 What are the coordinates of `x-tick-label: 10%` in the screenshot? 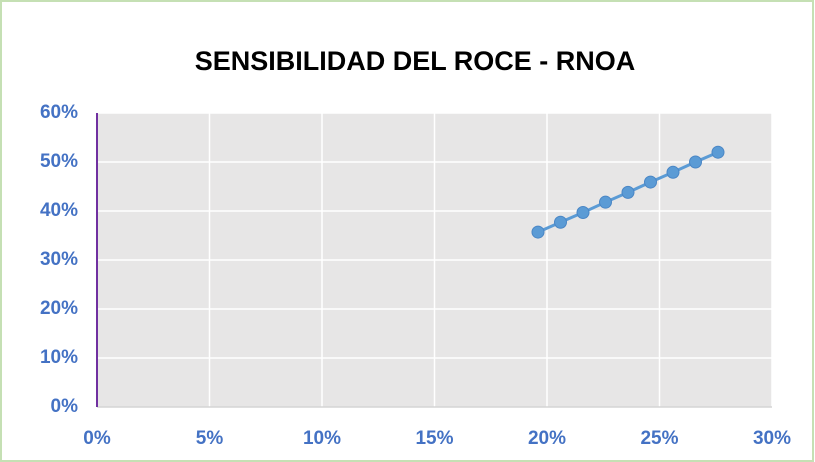 It's located at (322, 438).